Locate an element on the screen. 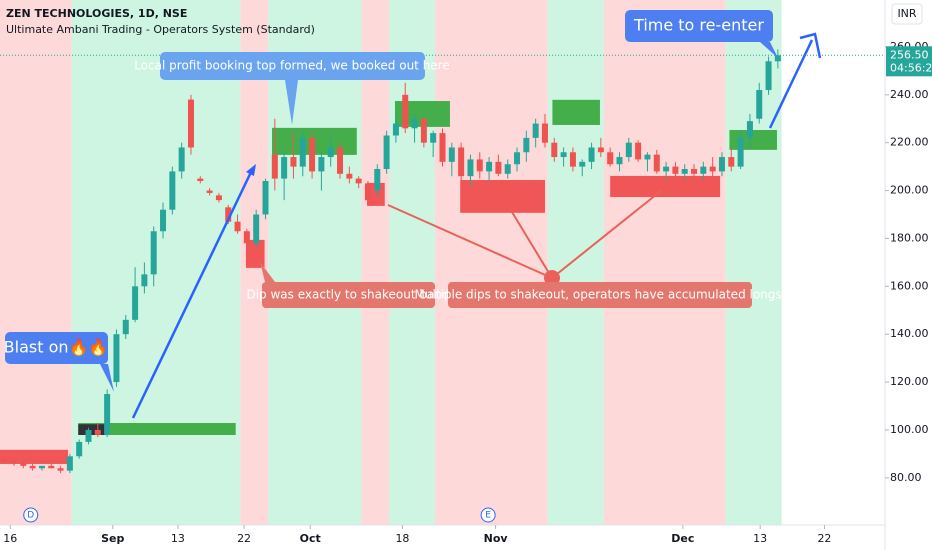 This screenshot has width=932, height=550. event-marker is located at coordinates (31, 515).